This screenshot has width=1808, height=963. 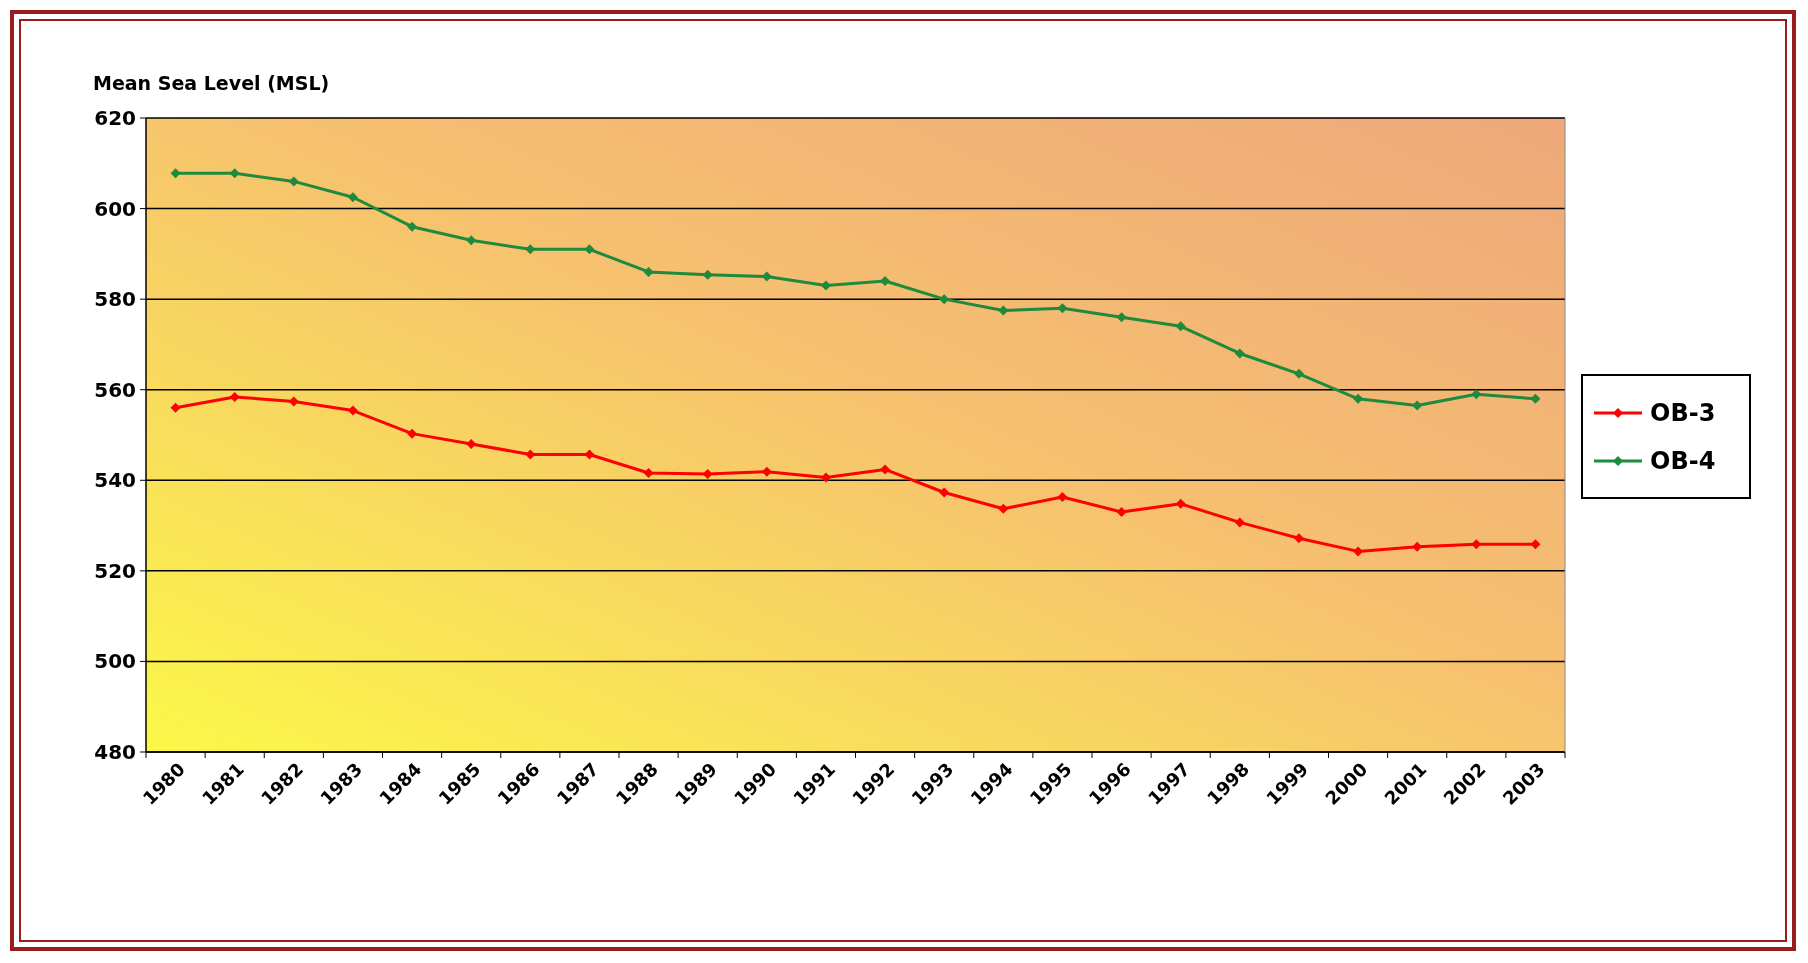 I want to click on y-tick-label: 520, so click(x=115, y=570).